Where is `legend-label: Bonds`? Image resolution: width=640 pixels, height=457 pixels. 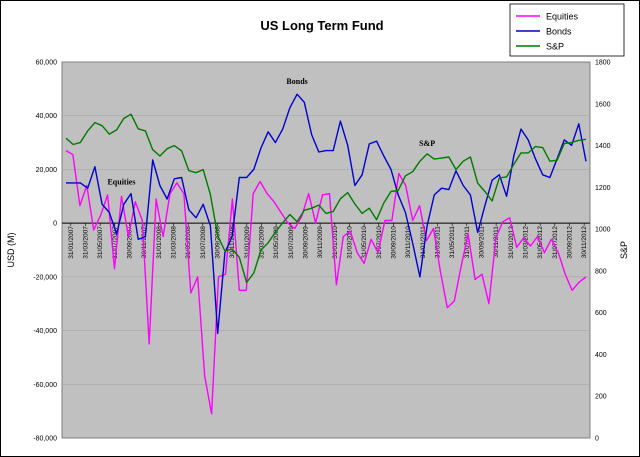
legend-label: Bonds is located at coordinates (559, 32).